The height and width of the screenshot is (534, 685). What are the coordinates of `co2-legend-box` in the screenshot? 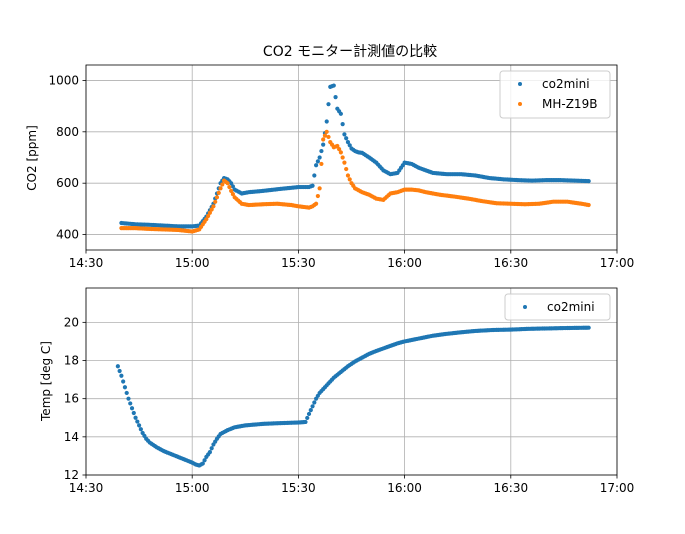 It's located at (555, 94).